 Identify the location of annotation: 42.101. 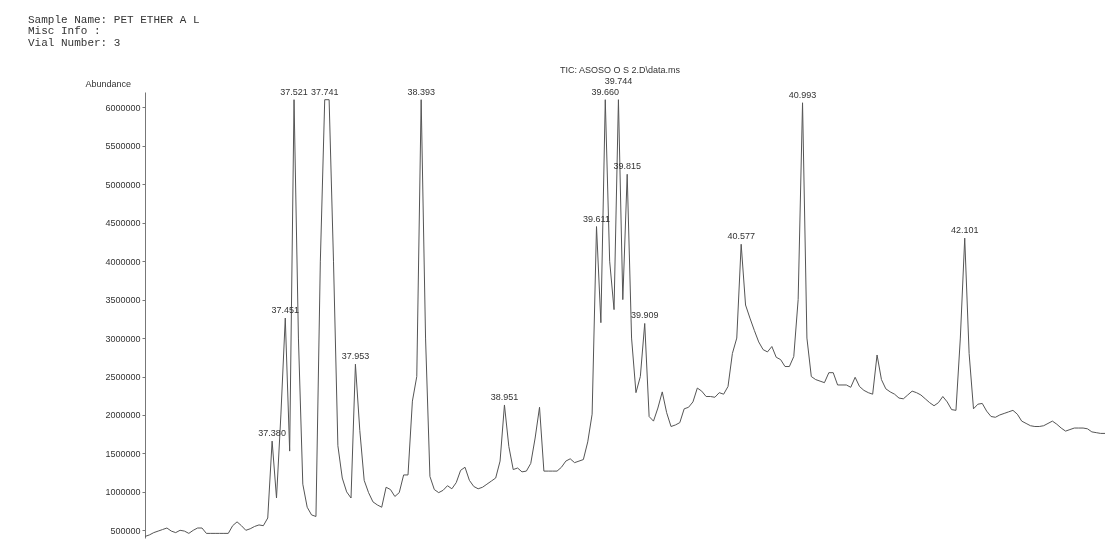
(964, 230).